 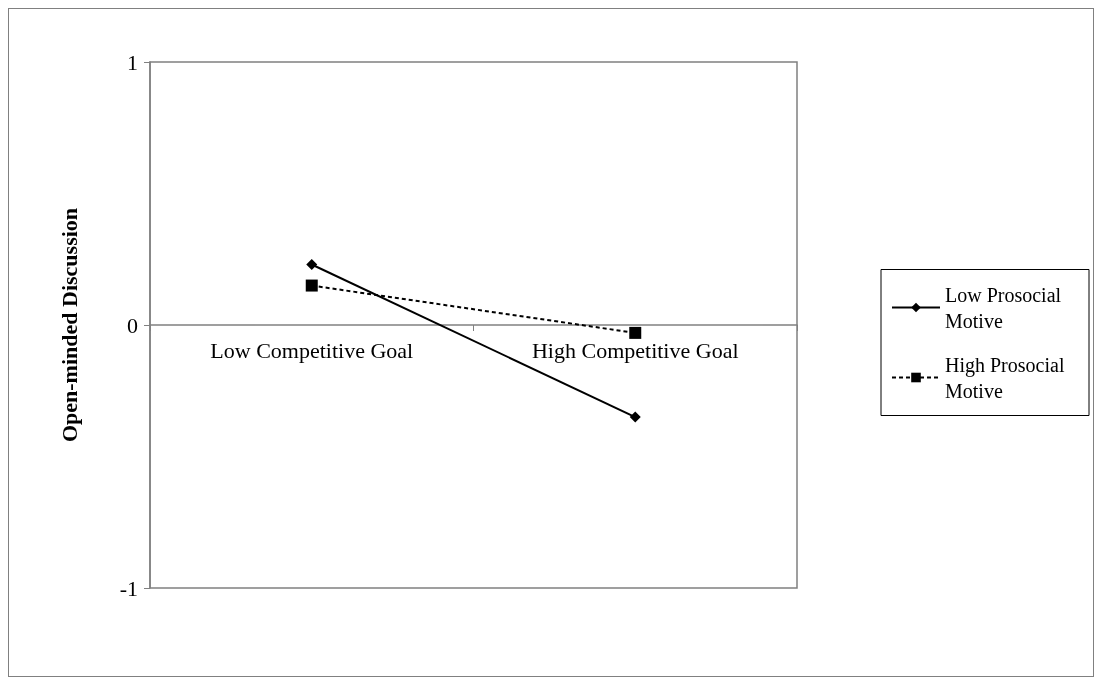 What do you see at coordinates (69, 325) in the screenshot?
I see `y-axis-title: Open-minded Discussion` at bounding box center [69, 325].